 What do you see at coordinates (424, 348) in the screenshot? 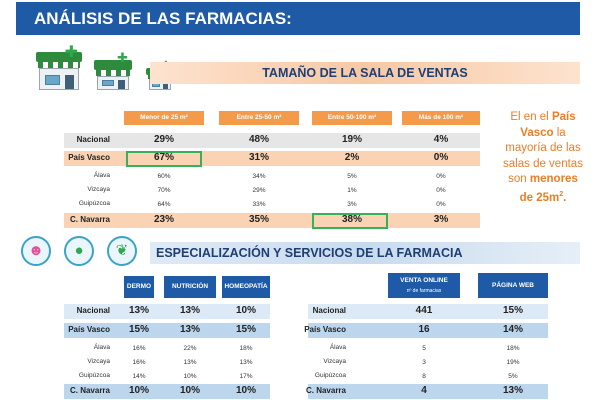
I see `table-cell: 5` at bounding box center [424, 348].